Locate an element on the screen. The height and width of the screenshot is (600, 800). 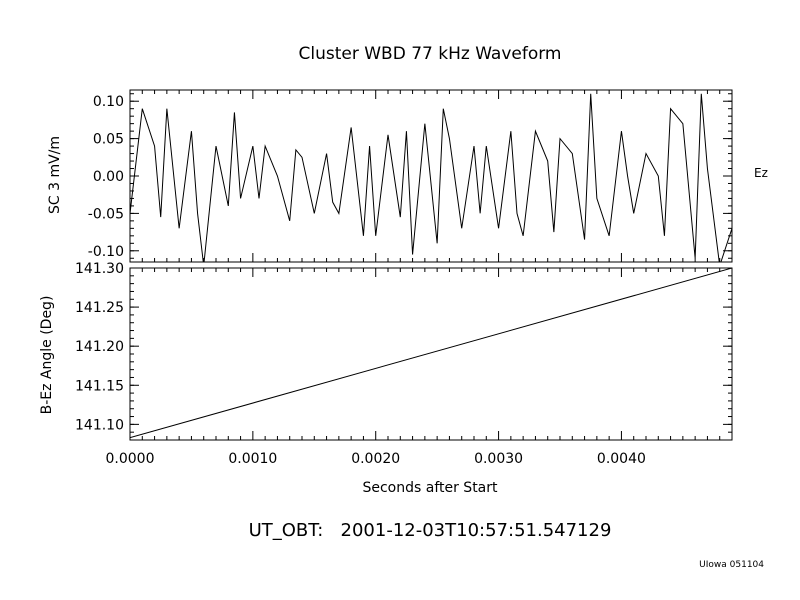
top-ylabel: SC 3 mV/m is located at coordinates (55, 175).